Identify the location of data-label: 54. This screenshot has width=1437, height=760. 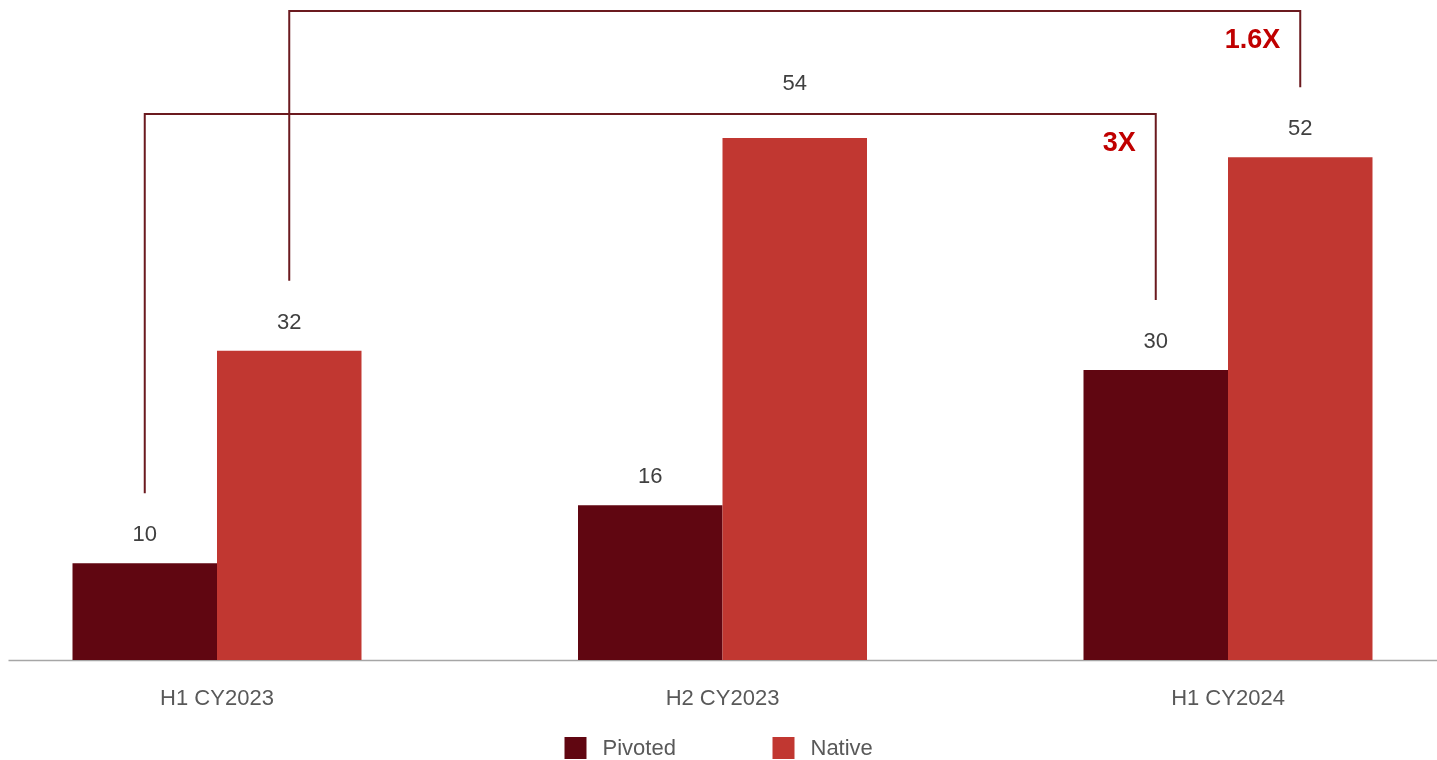
(794, 82).